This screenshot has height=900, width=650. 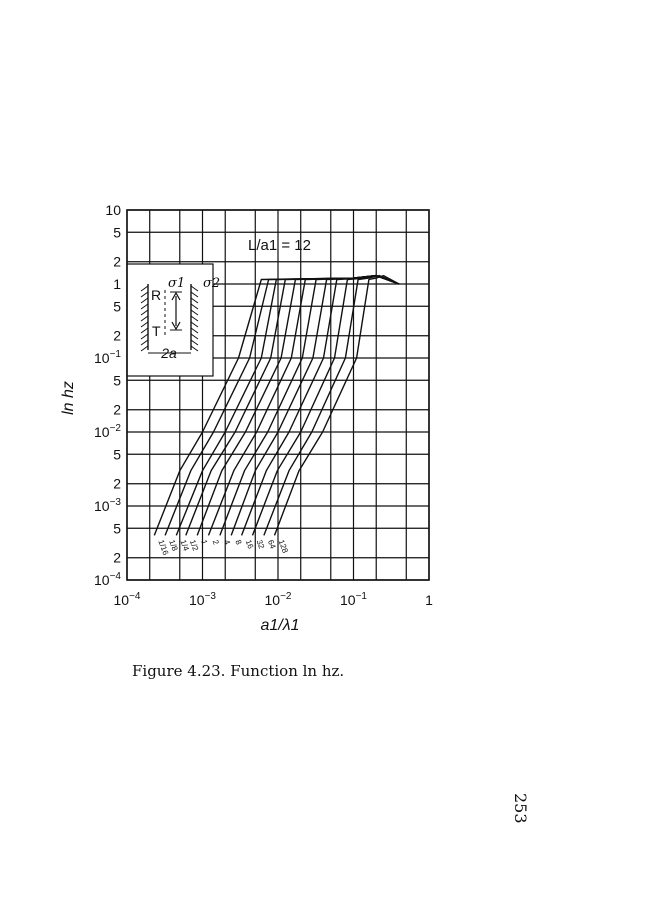 I want to click on inset-box, so click(x=170, y=320).